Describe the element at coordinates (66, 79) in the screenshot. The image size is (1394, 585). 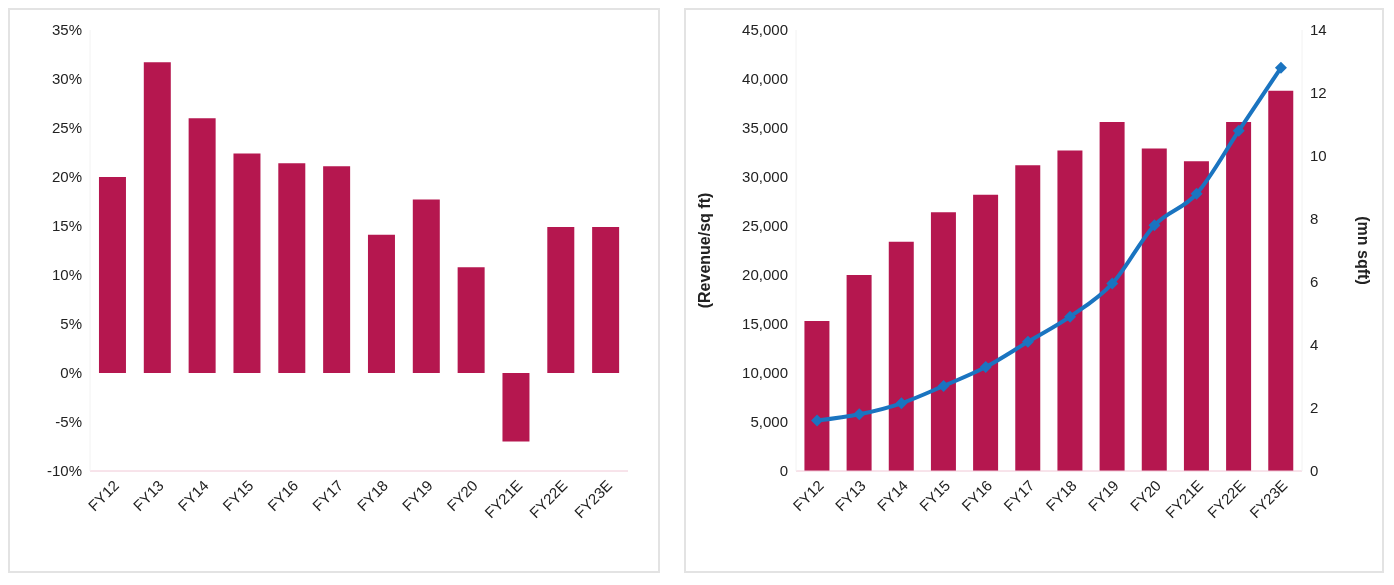
I see `y-tick-label: 30%` at that location.